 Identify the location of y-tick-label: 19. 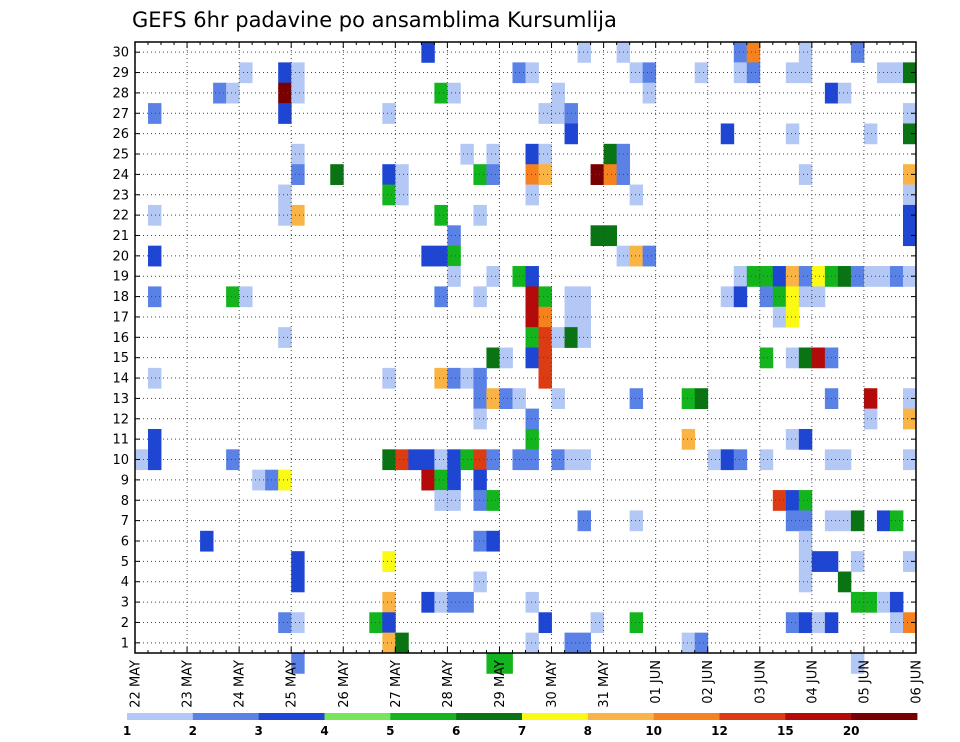
(120, 277).